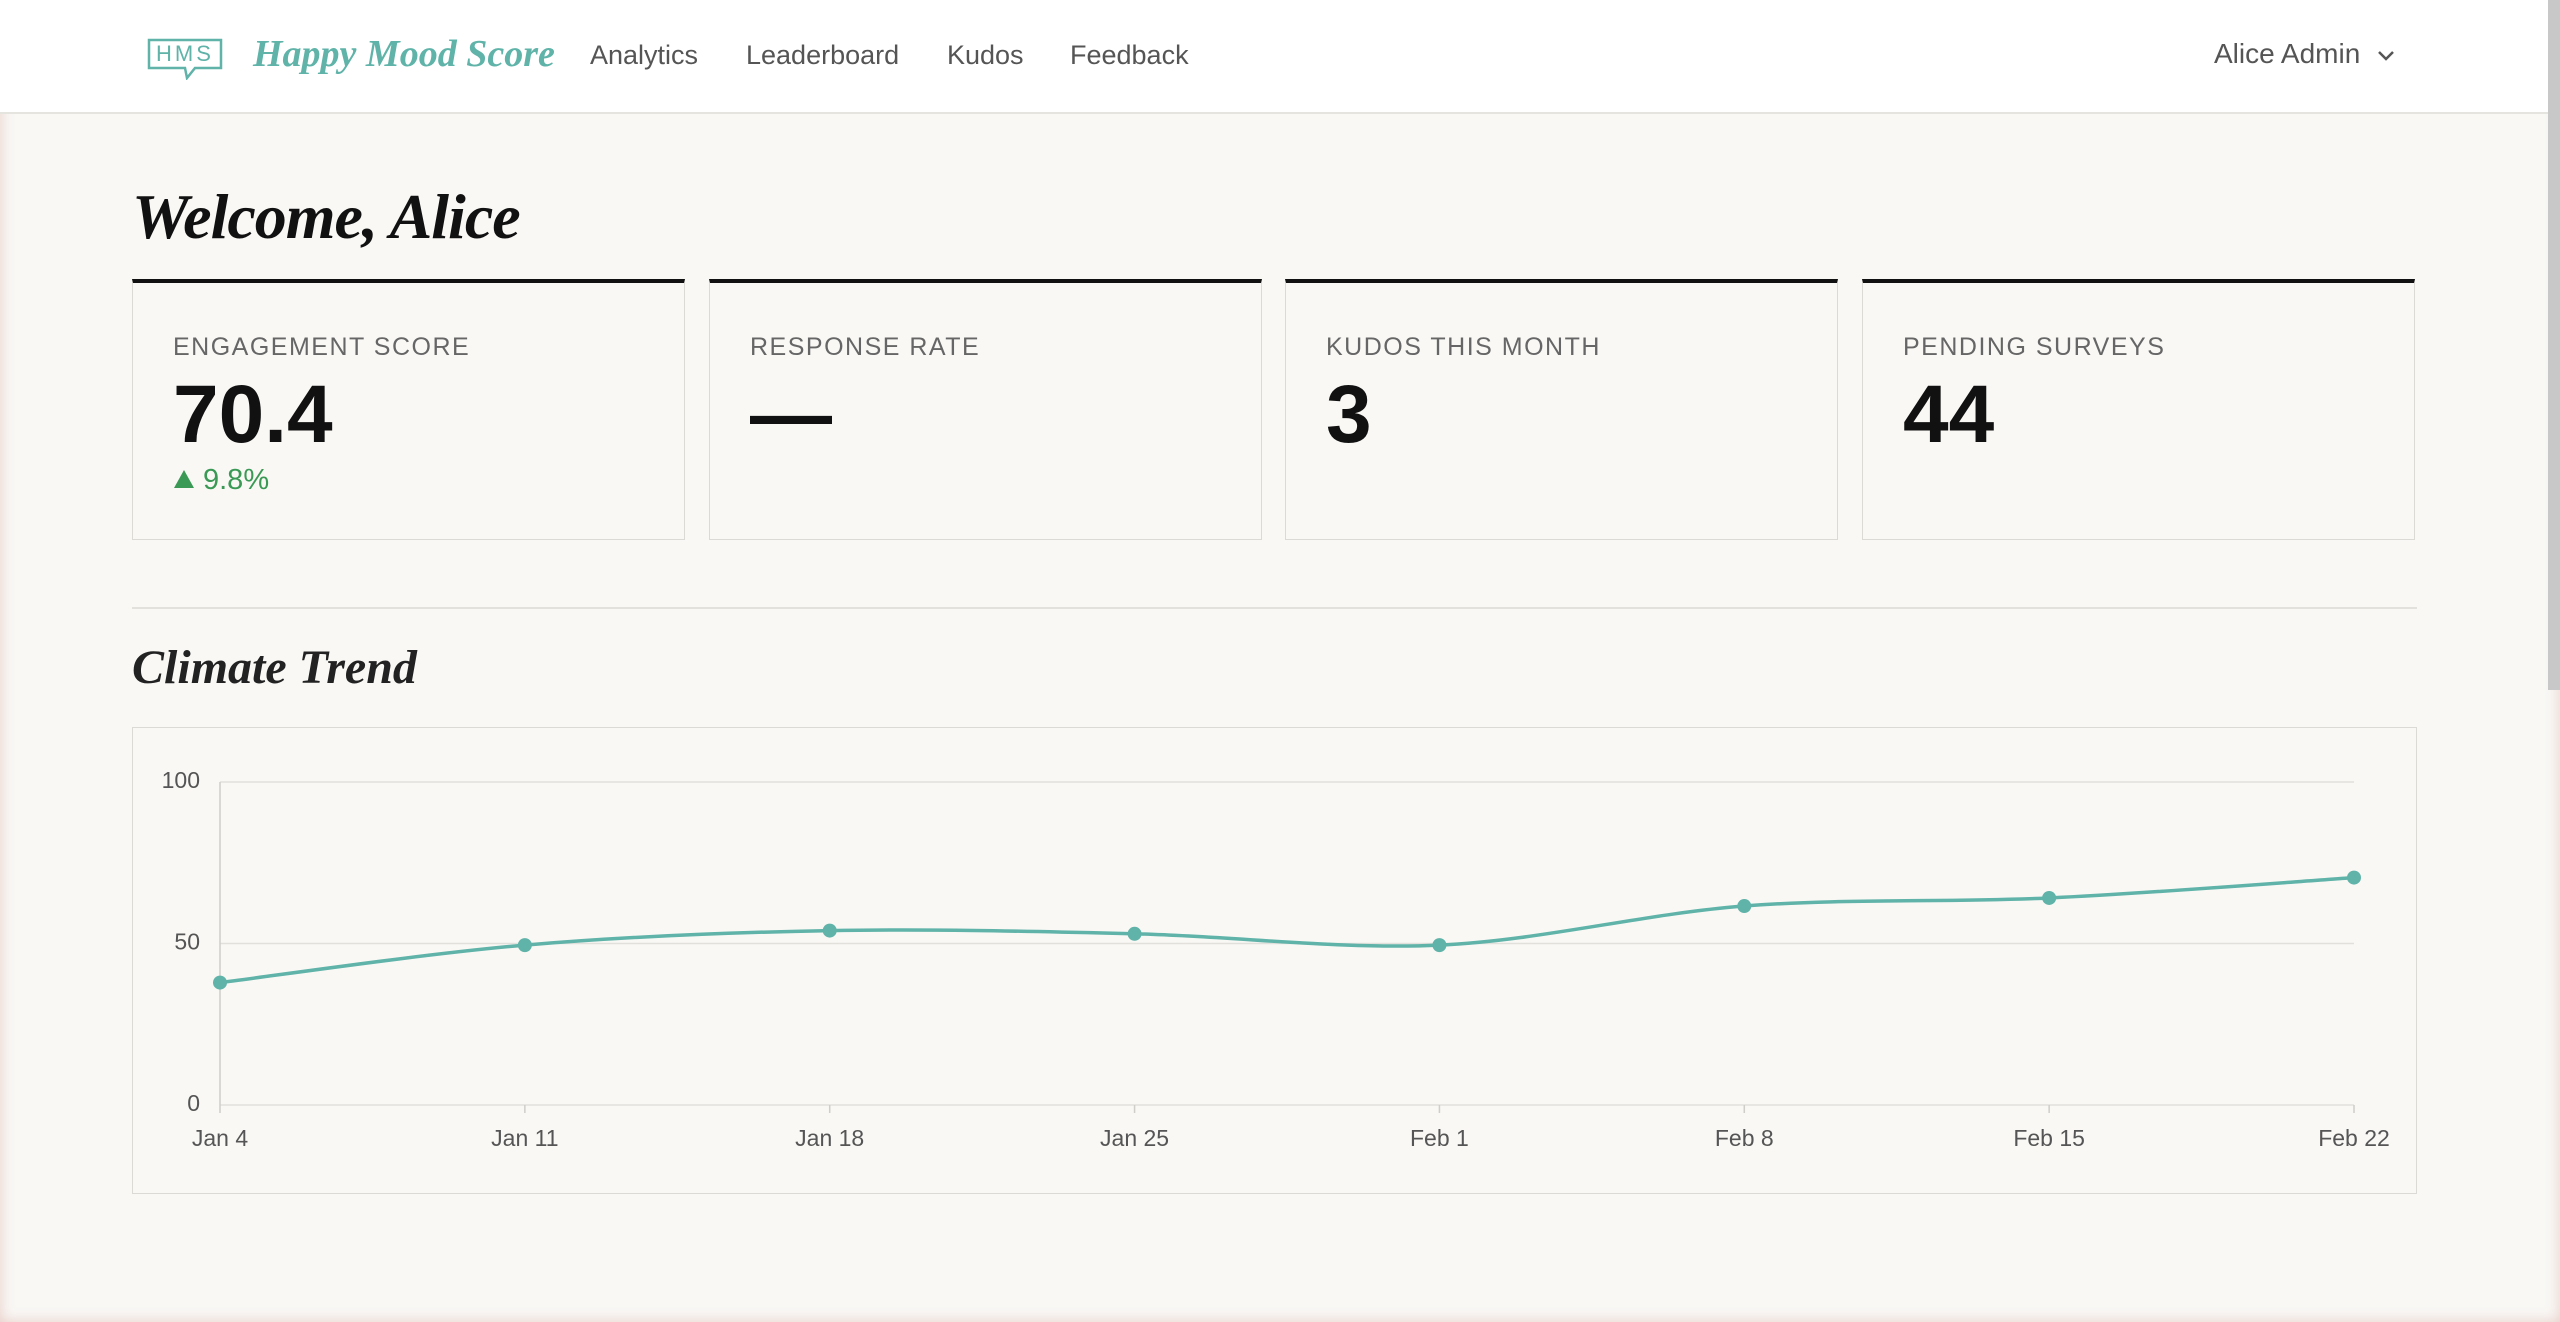 This screenshot has height=1322, width=2560. I want to click on x-tick-label: Feb 8, so click(1744, 1138).